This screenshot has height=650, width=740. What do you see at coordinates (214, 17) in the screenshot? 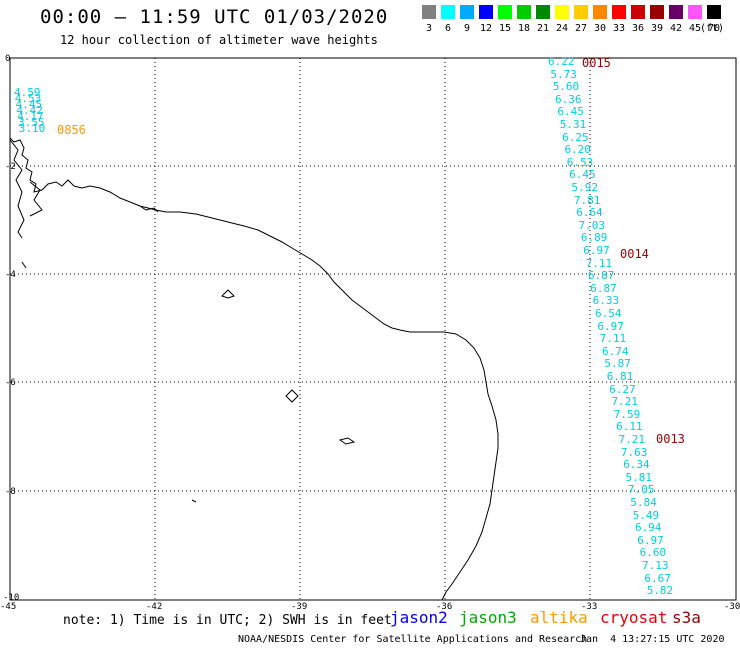
I see `figure-title: 00:00 – 11:59 UTC 01/03/2020` at bounding box center [214, 17].